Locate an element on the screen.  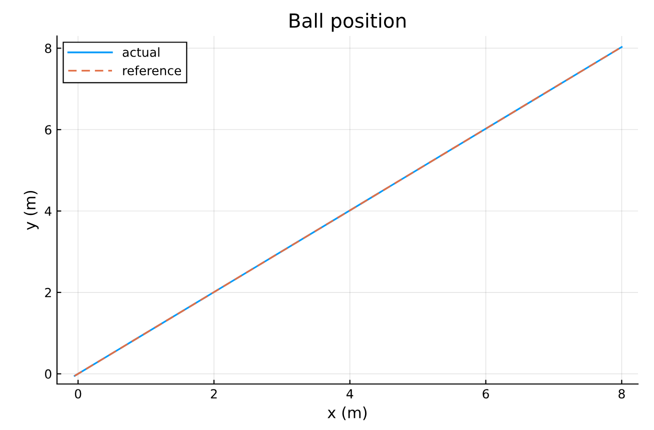
y-tick-label: 8 is located at coordinates (48, 49).